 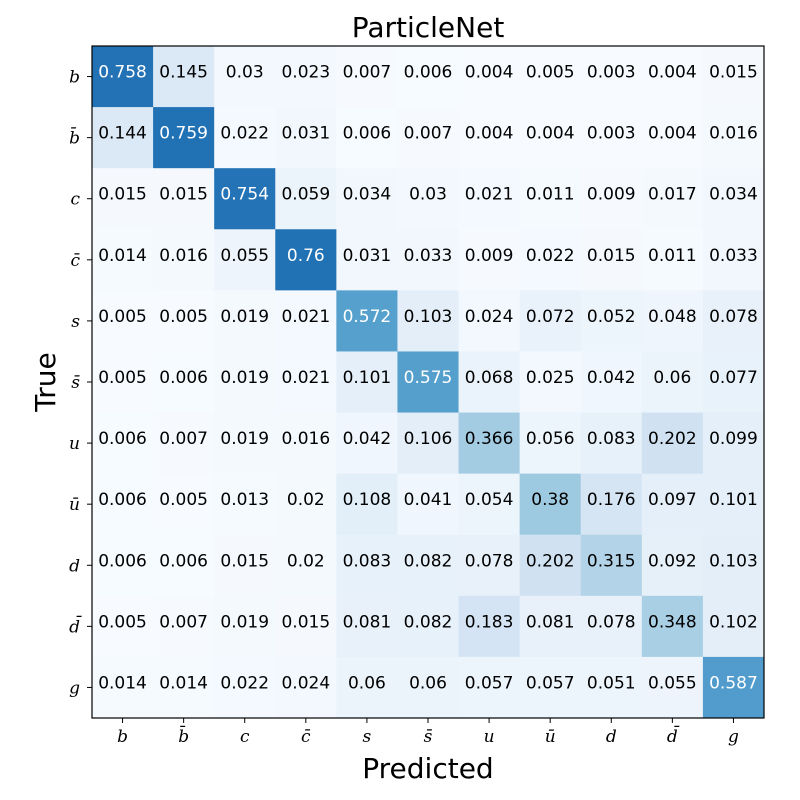 I want to click on cell-value-label: 0.366, so click(x=489, y=439).